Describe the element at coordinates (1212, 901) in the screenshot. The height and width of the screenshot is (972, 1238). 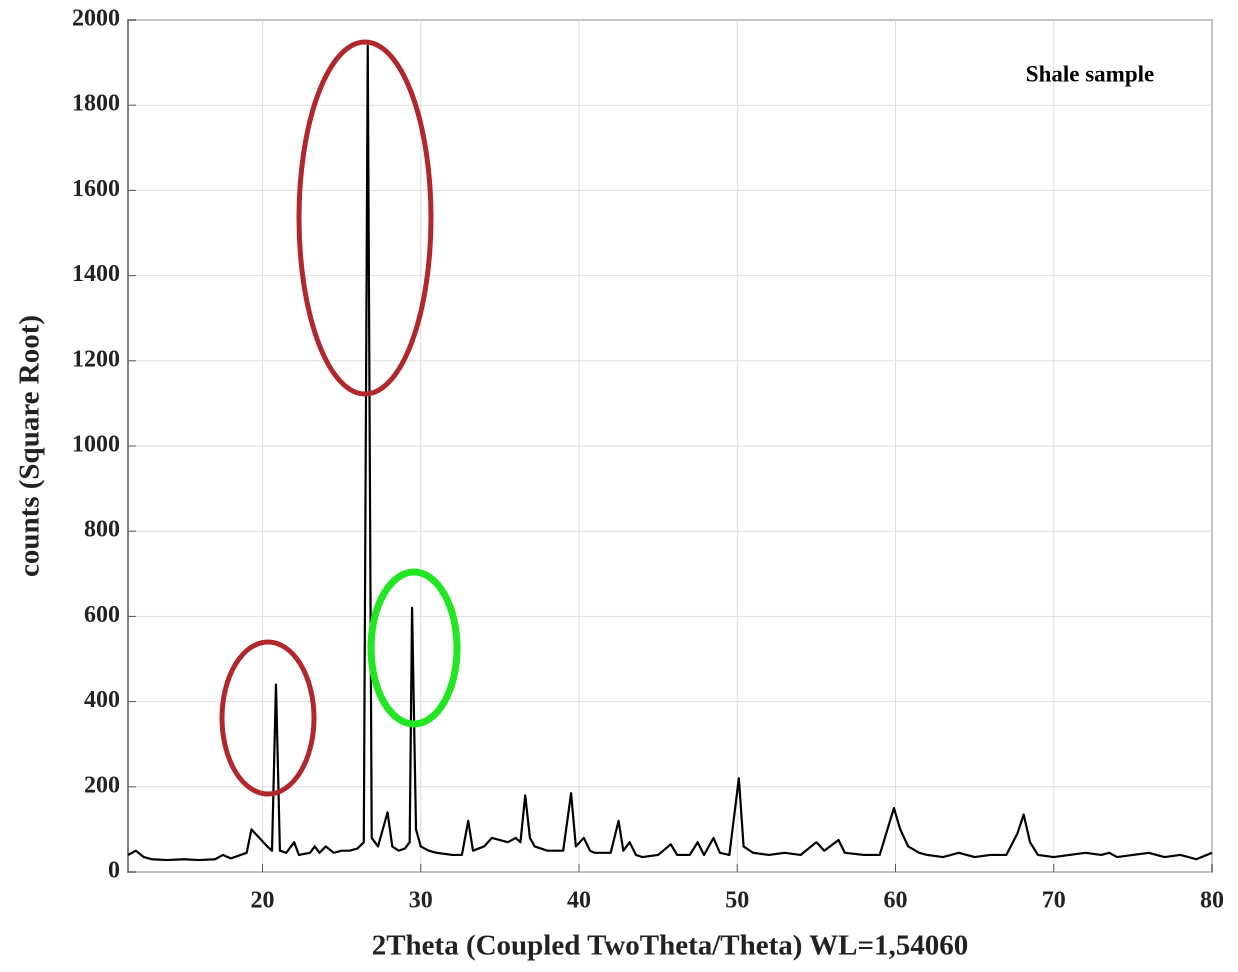
I see `x-tick-label: 80` at that location.